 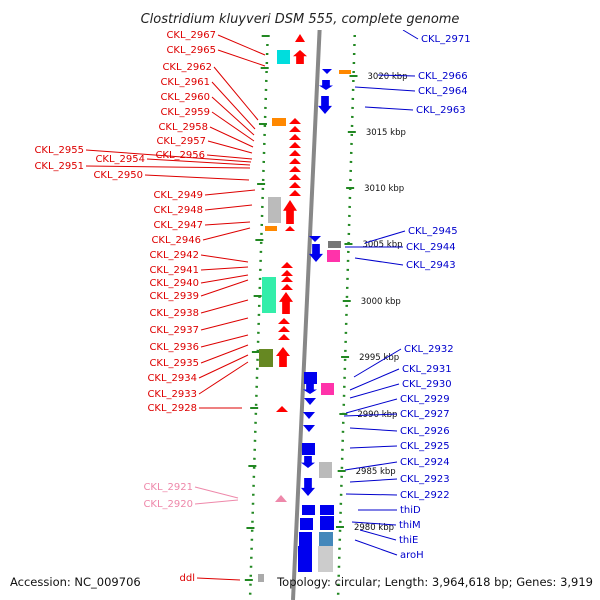 What do you see at coordinates (431, 247) in the screenshot?
I see `gene-label-reverse: CKL_2944` at bounding box center [431, 247].